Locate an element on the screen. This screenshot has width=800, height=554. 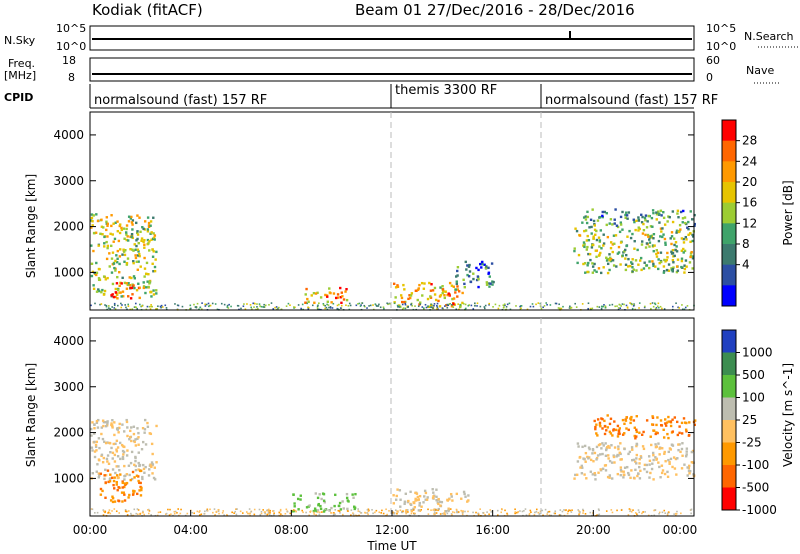
freq-tick-bottom: 8 is located at coordinates (71, 77).